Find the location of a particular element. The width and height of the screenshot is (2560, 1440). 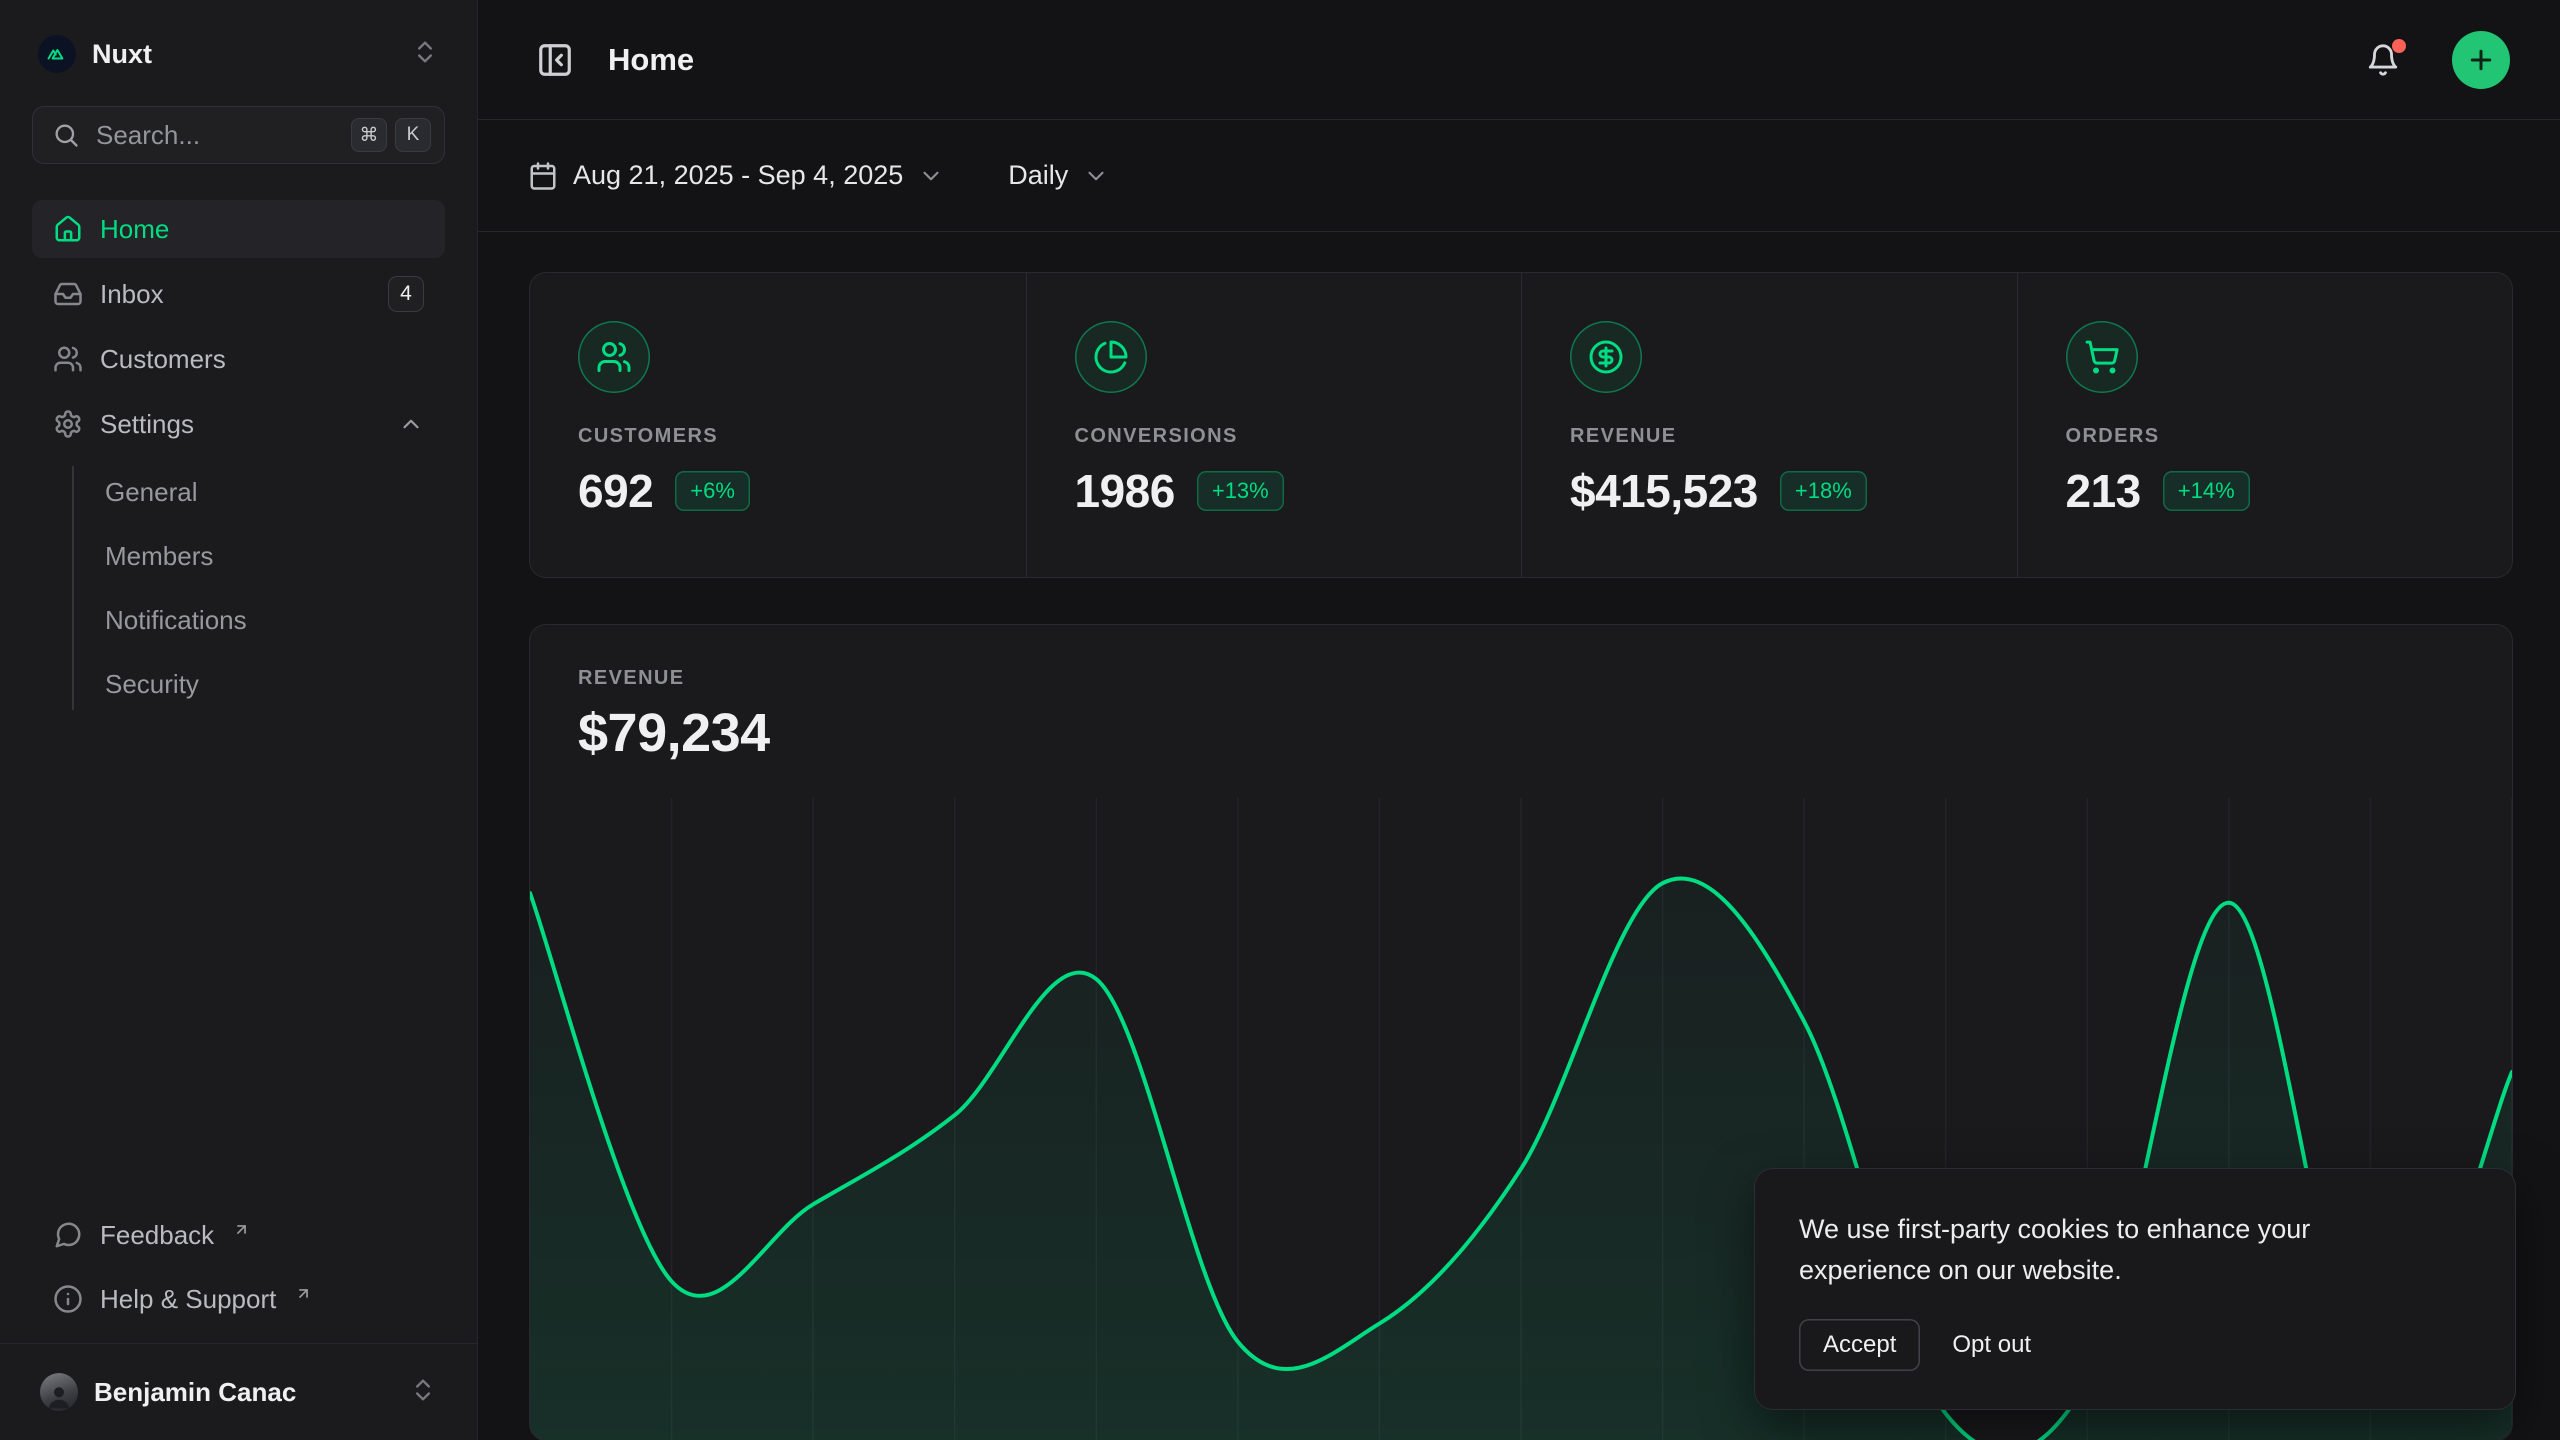

cookie-actions: Accept Opt out is located at coordinates (2135, 1345).